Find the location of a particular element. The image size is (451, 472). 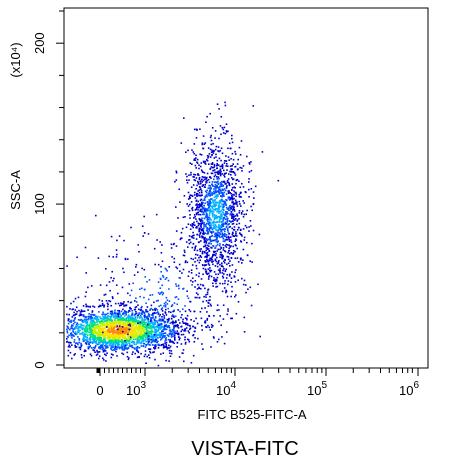

y-tick-label: 200 is located at coordinates (39, 43).